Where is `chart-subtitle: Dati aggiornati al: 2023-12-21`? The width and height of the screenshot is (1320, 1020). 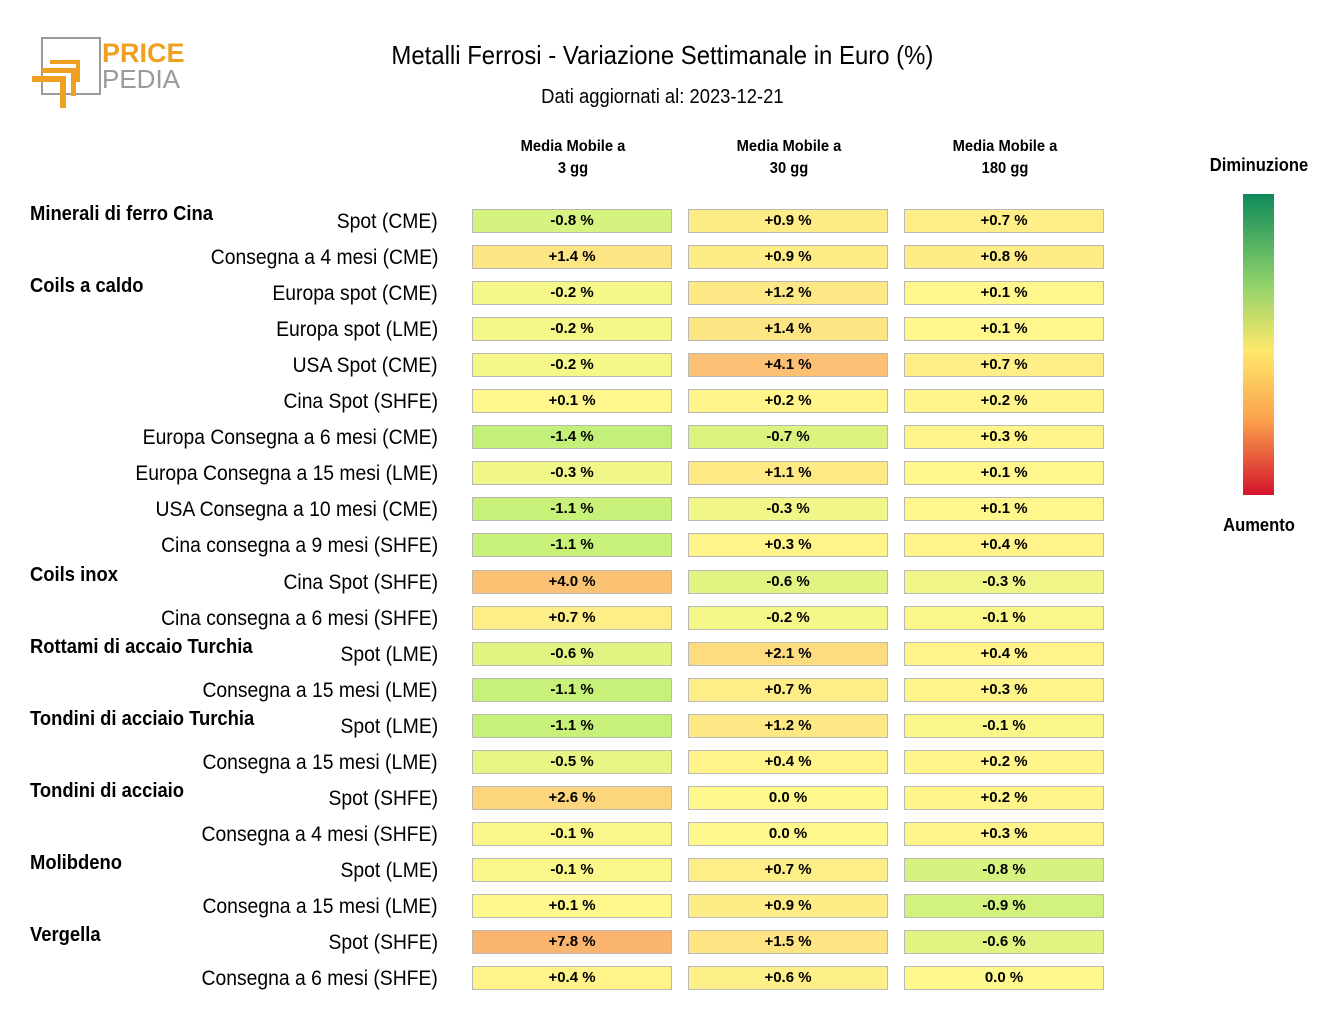
chart-subtitle: Dati aggiornati al: 2023-12-21 is located at coordinates (662, 97).